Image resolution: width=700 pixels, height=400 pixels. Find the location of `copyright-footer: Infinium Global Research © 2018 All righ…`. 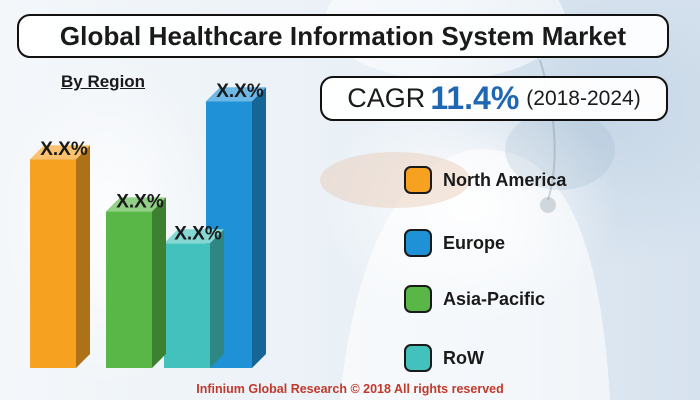

copyright-footer: Infinium Global Research © 2018 All righ… is located at coordinates (350, 389).